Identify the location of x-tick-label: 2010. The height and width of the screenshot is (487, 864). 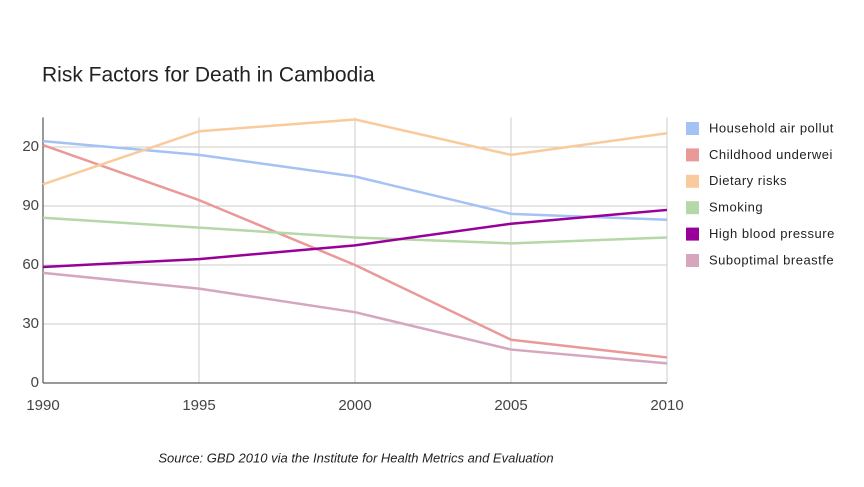
(666, 405).